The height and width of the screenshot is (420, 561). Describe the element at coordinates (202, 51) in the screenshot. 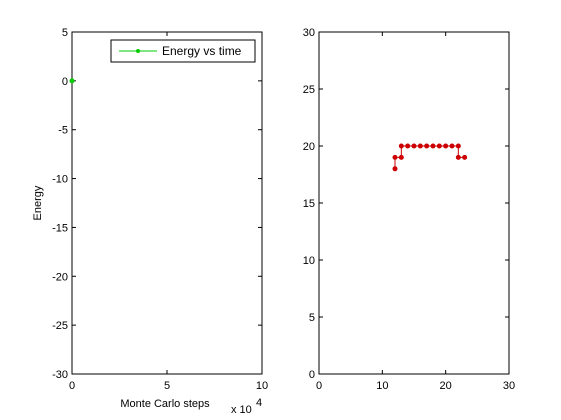

I see `legend-entry: Energy vs time` at that location.